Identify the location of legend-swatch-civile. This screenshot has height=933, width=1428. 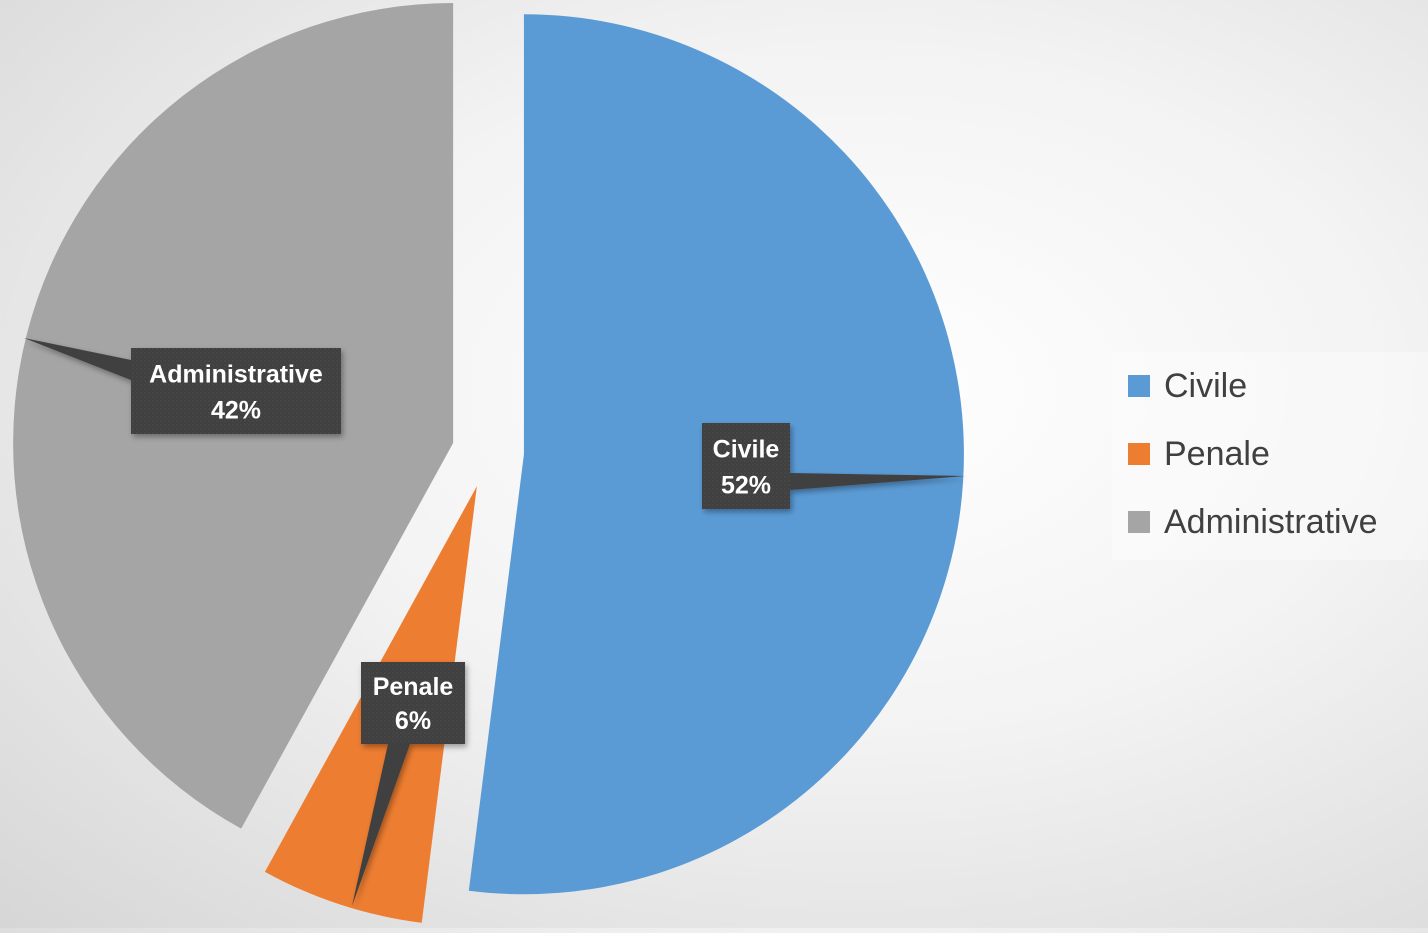
(1139, 386).